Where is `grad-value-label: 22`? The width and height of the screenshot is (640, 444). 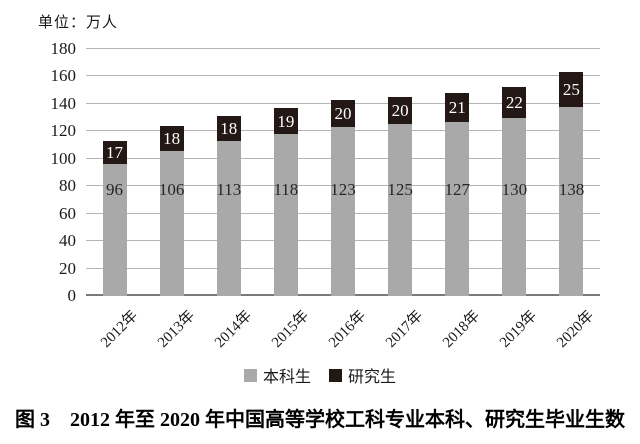 grad-value-label: 22 is located at coordinates (514, 103).